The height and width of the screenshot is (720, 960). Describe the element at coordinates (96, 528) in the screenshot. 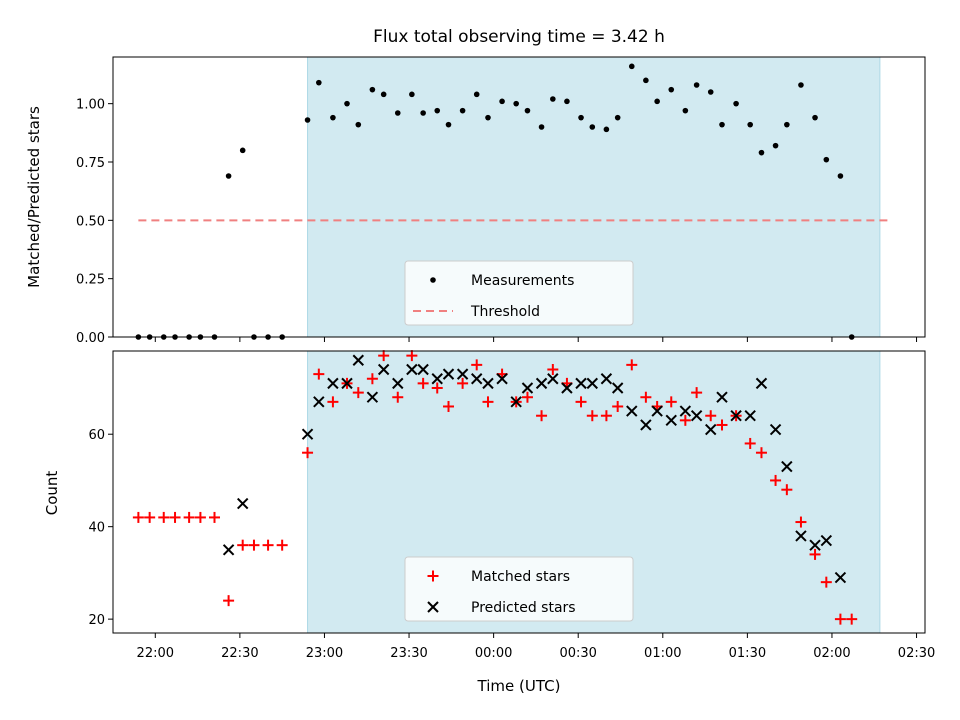

I see `y-tick-label: 40` at that location.